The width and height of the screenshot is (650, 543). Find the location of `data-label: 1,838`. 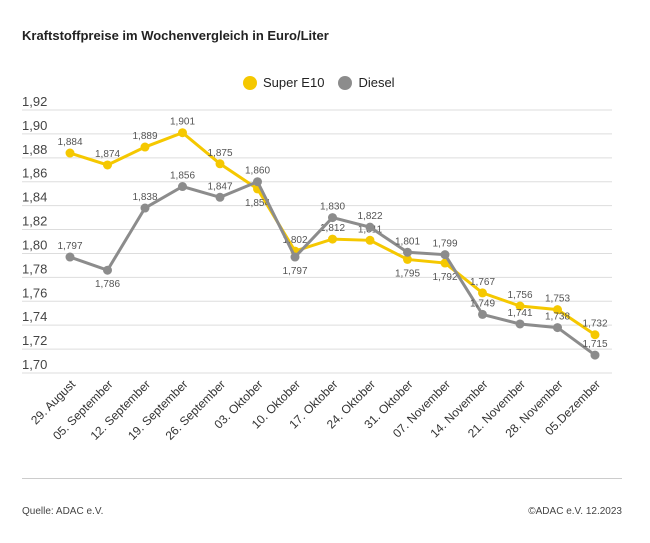

data-label: 1,838 is located at coordinates (144, 197).